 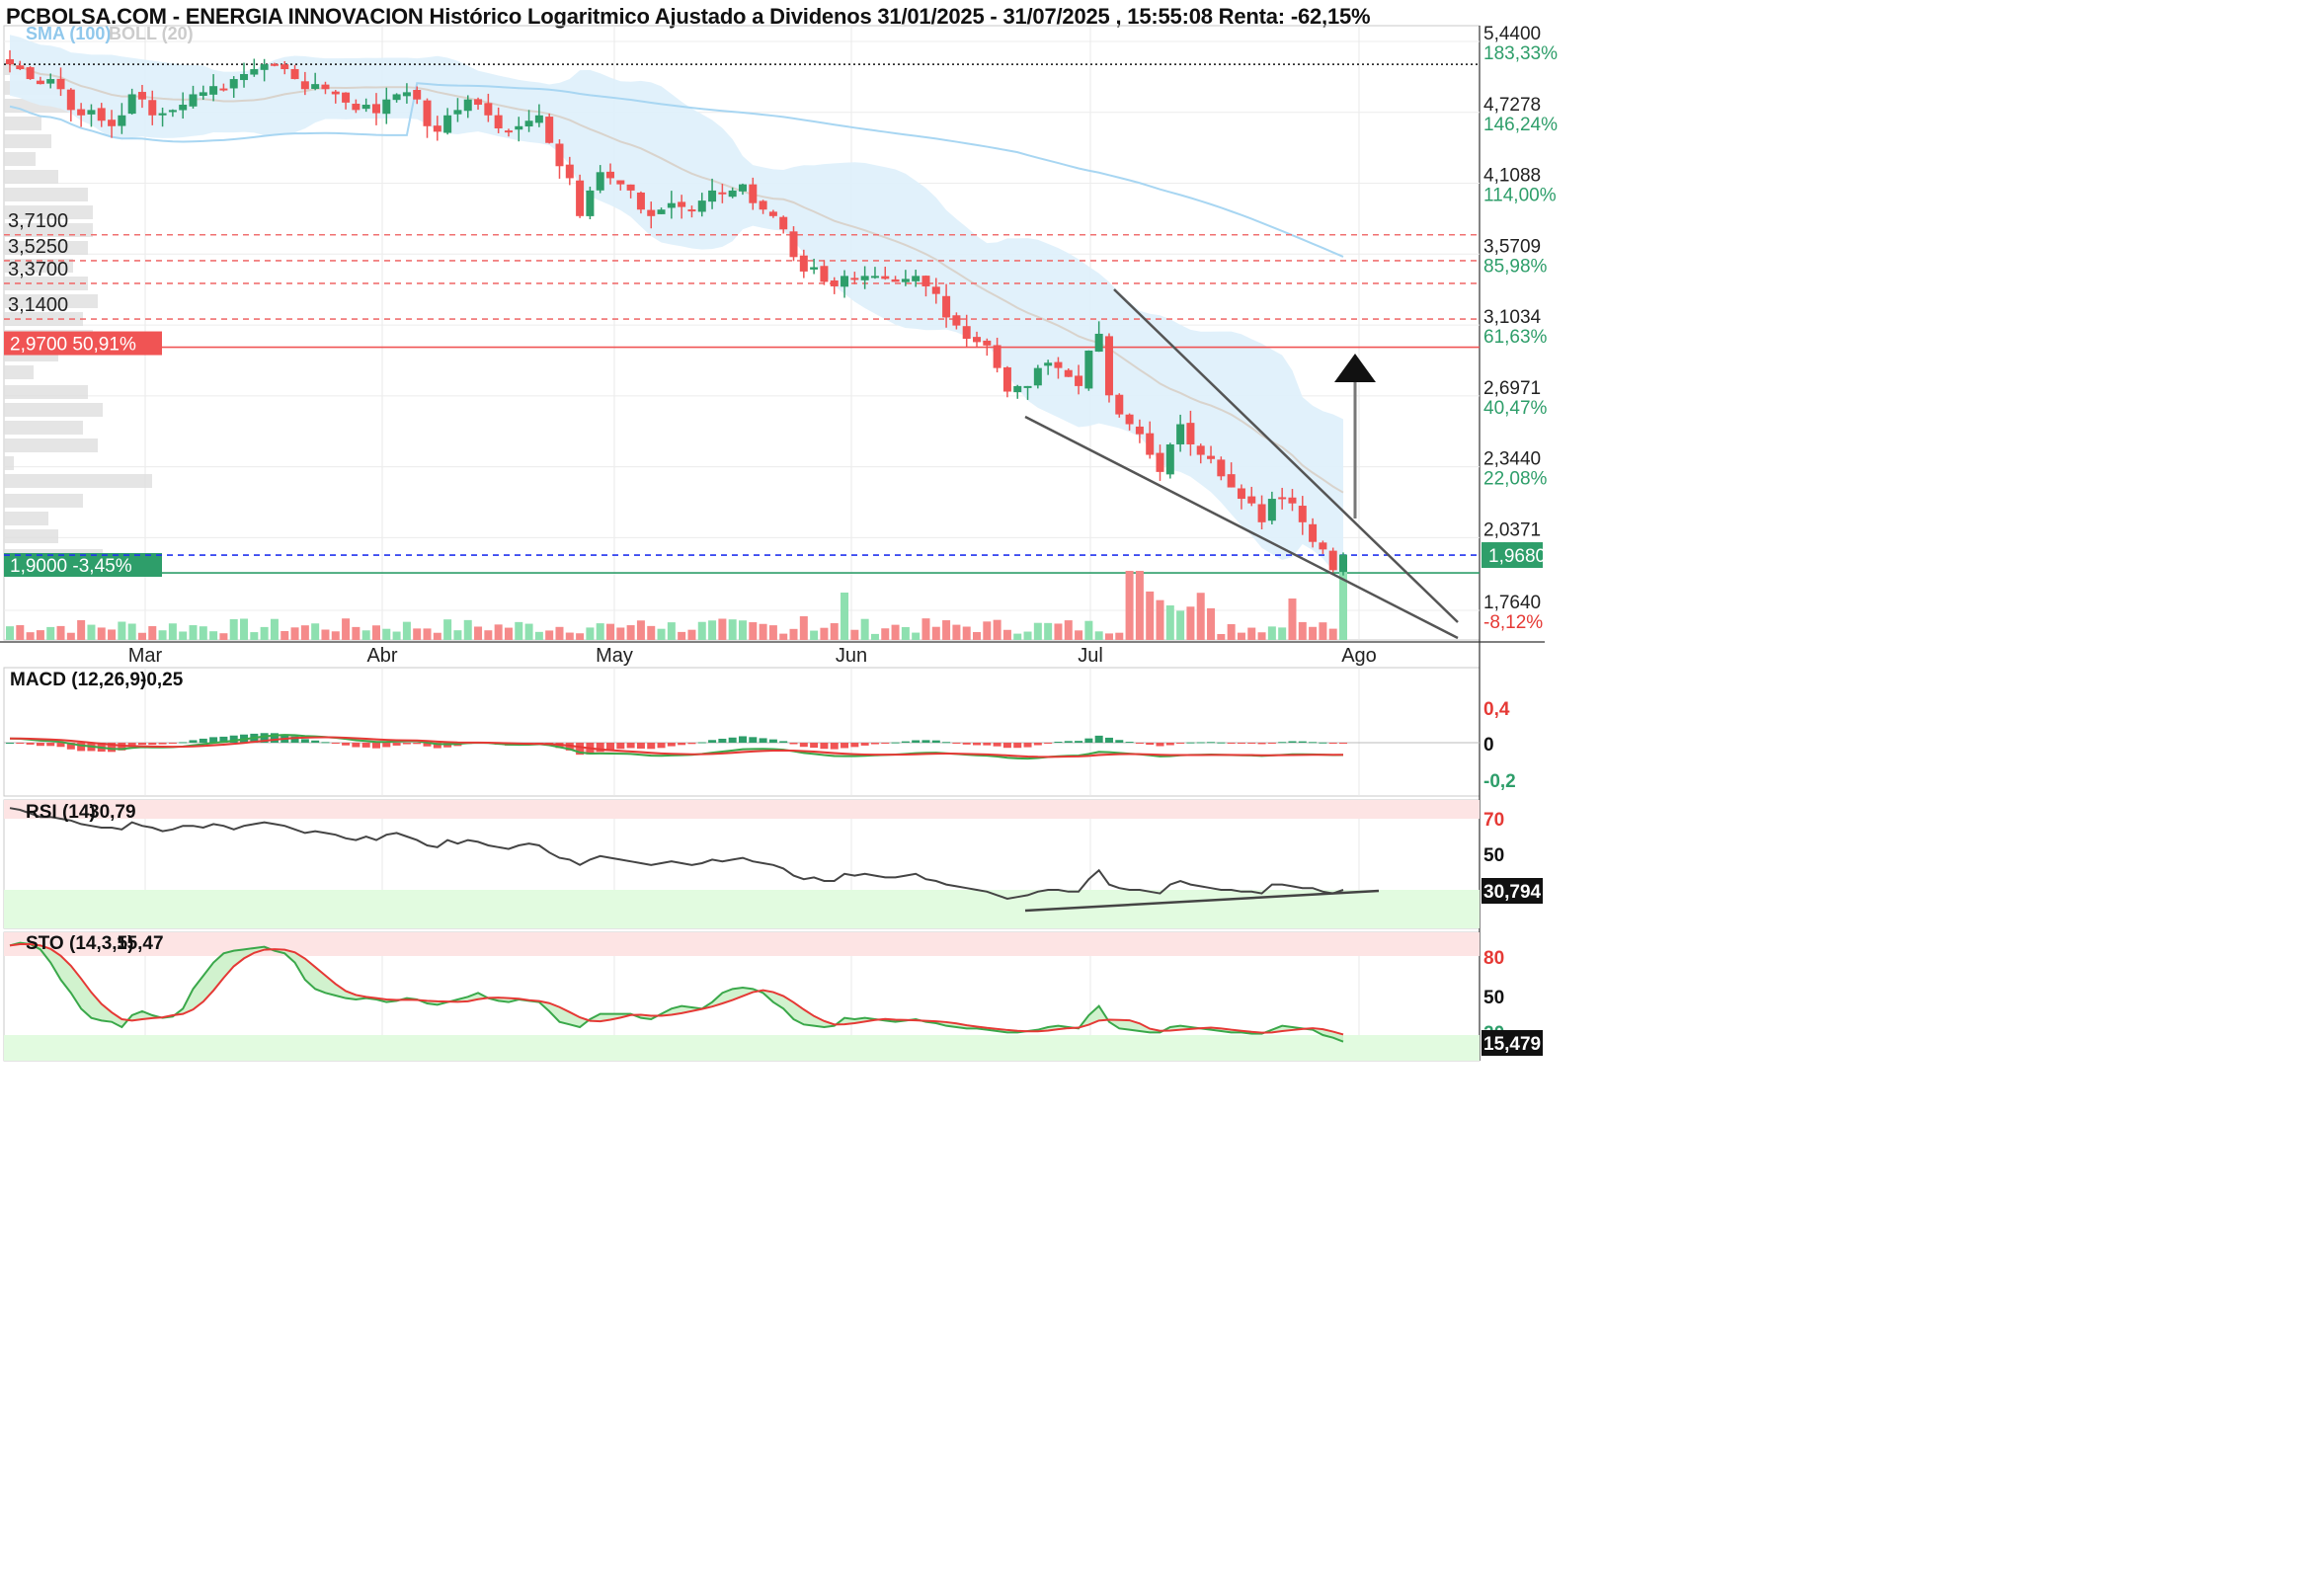 I want to click on axis-pct-label: 61,63%, so click(x=1516, y=337).